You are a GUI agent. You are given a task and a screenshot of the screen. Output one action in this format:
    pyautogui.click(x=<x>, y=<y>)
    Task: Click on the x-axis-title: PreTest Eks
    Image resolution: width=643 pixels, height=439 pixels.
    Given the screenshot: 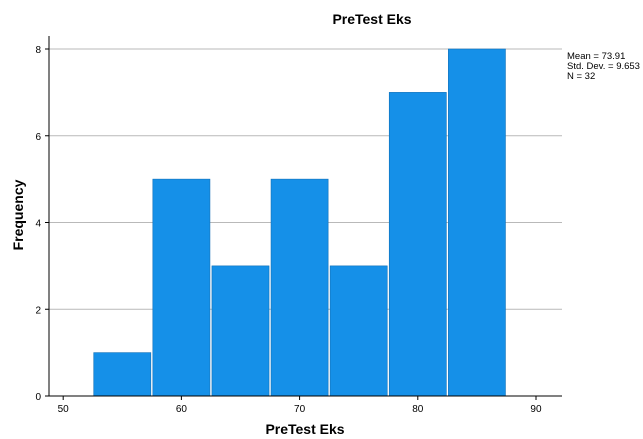 What is the action you would take?
    pyautogui.click(x=304, y=429)
    